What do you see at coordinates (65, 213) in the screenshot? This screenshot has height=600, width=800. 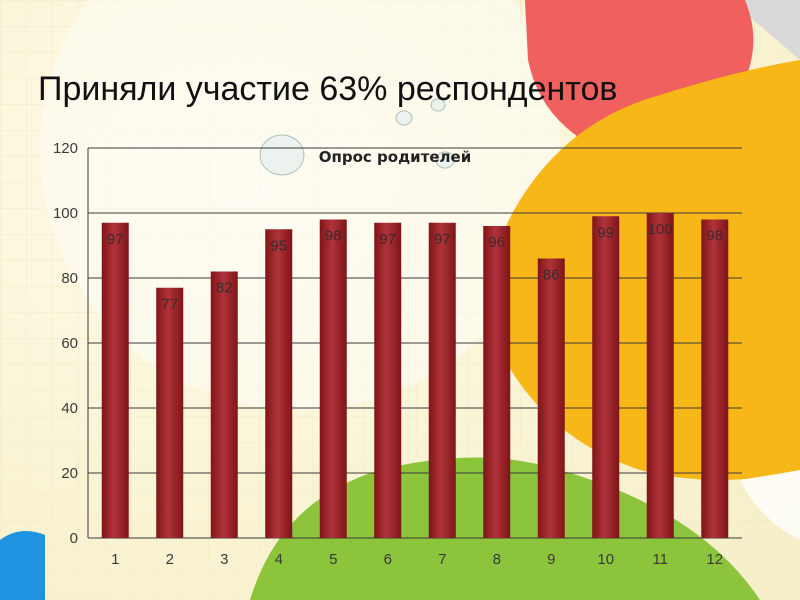 I see `y-tick-label: 100` at bounding box center [65, 213].